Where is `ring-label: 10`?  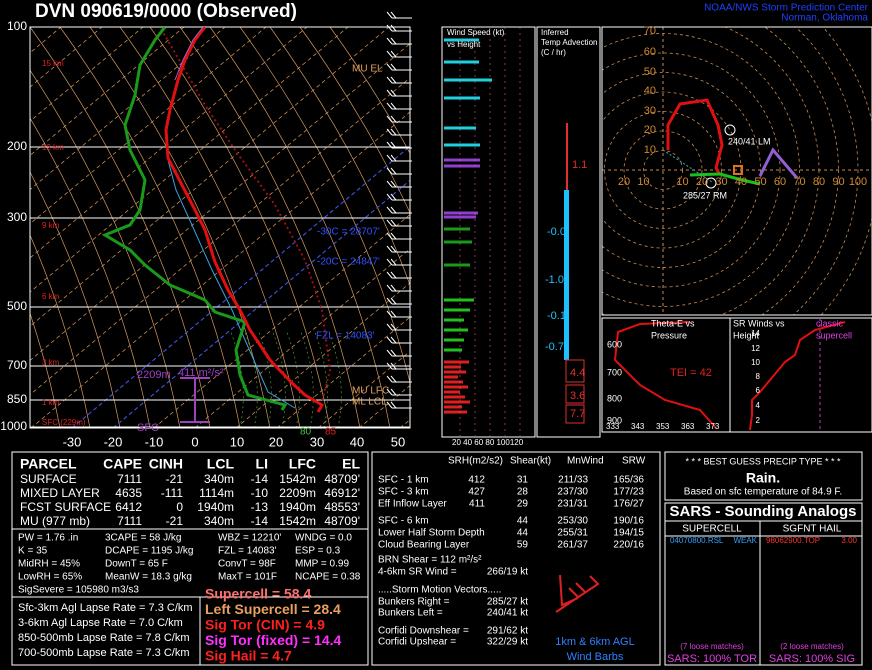
ring-label: 10 is located at coordinates (682, 182).